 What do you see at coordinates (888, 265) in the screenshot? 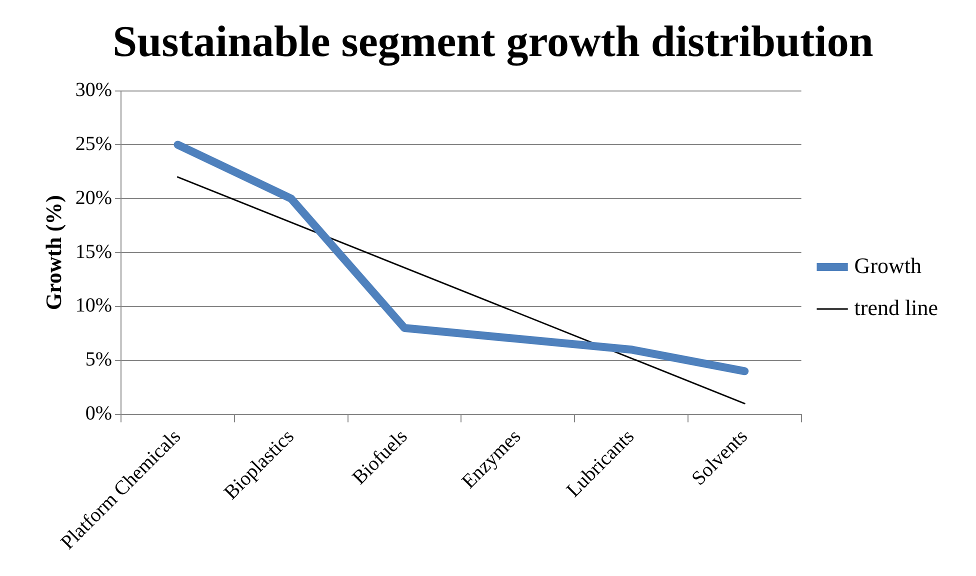
I see `legend-label: Growth` at bounding box center [888, 265].